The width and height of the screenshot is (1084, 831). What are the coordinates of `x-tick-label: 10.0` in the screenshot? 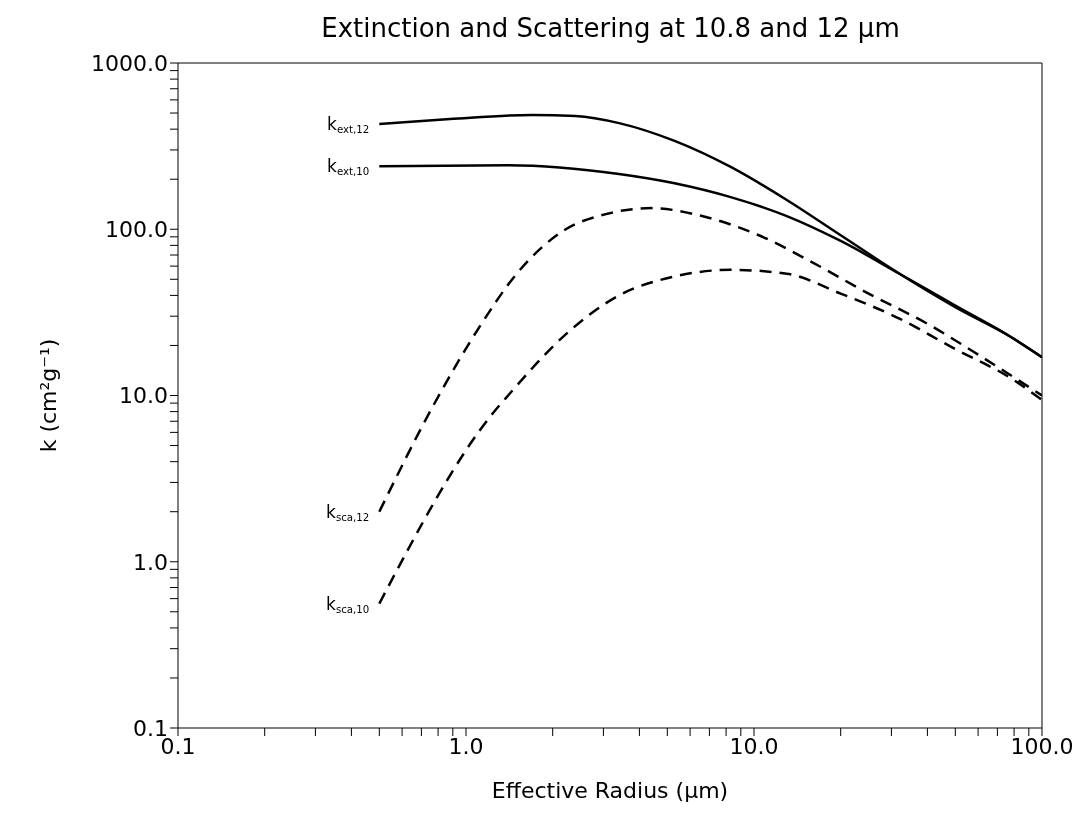 It's located at (754, 746).